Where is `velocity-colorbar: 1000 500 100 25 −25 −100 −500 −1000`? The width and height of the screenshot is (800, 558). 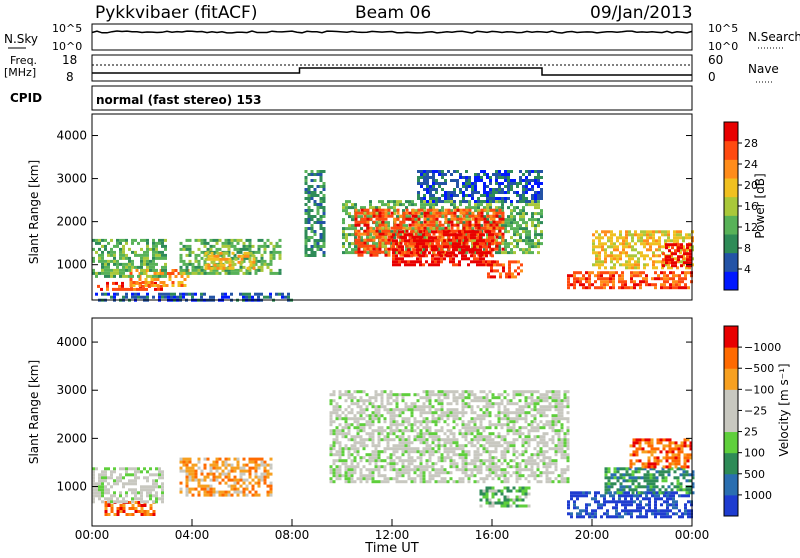 velocity-colorbar: 1000 500 100 25 −25 −100 −500 −1000 is located at coordinates (752, 421).